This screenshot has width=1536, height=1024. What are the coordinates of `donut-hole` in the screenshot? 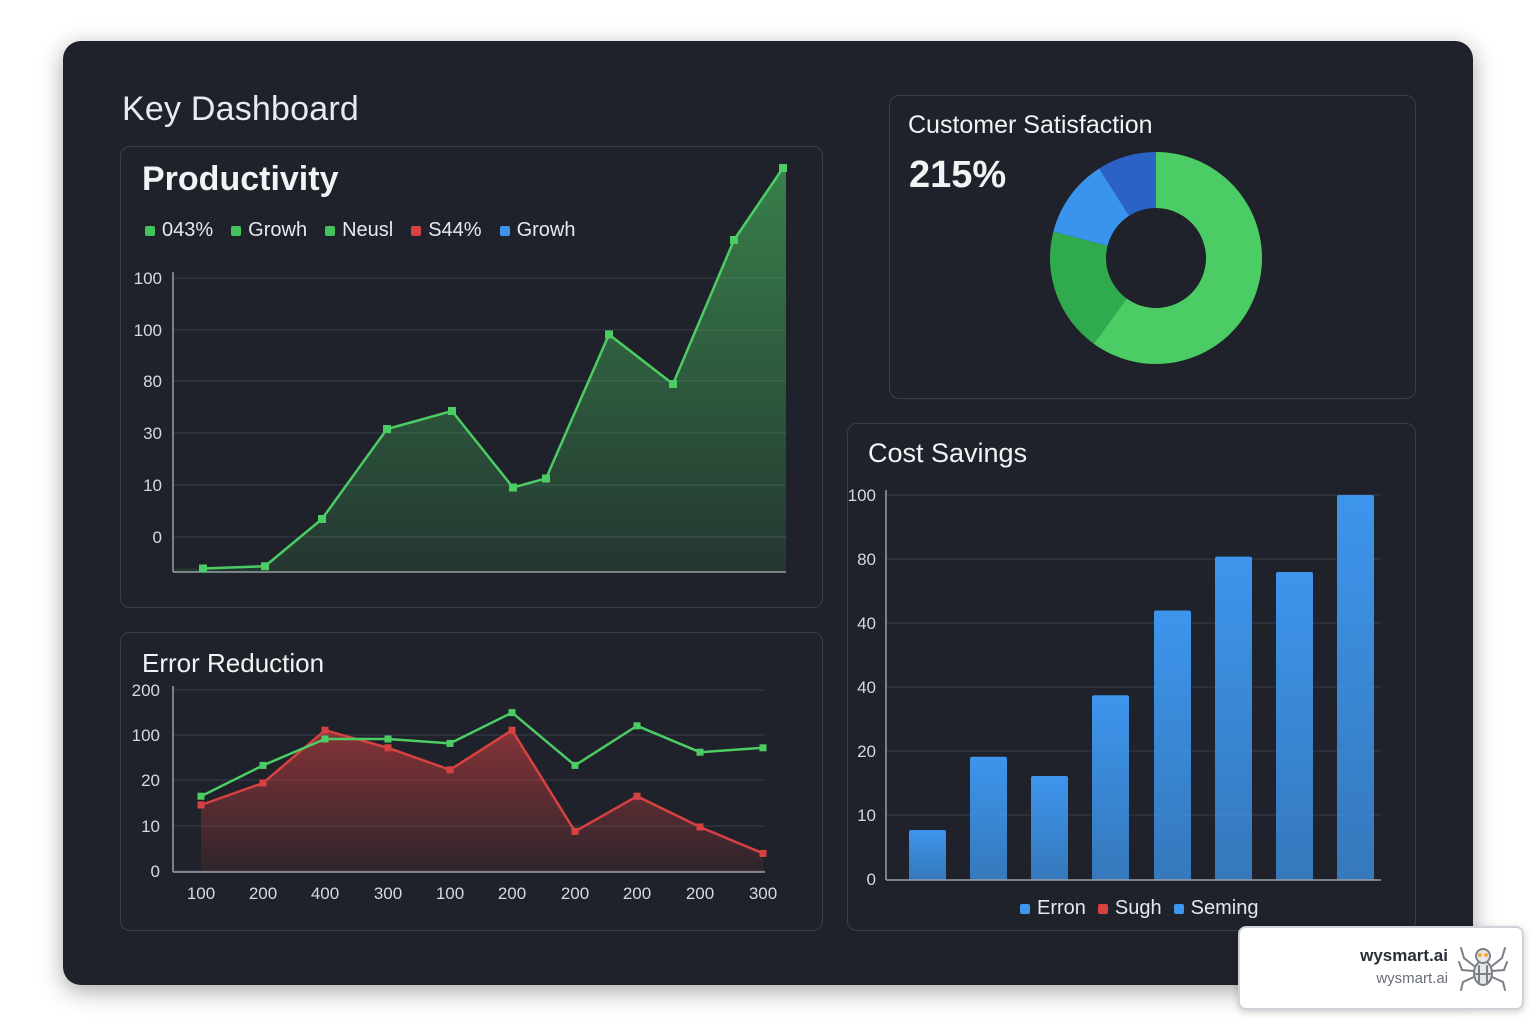 It's located at (1156, 258).